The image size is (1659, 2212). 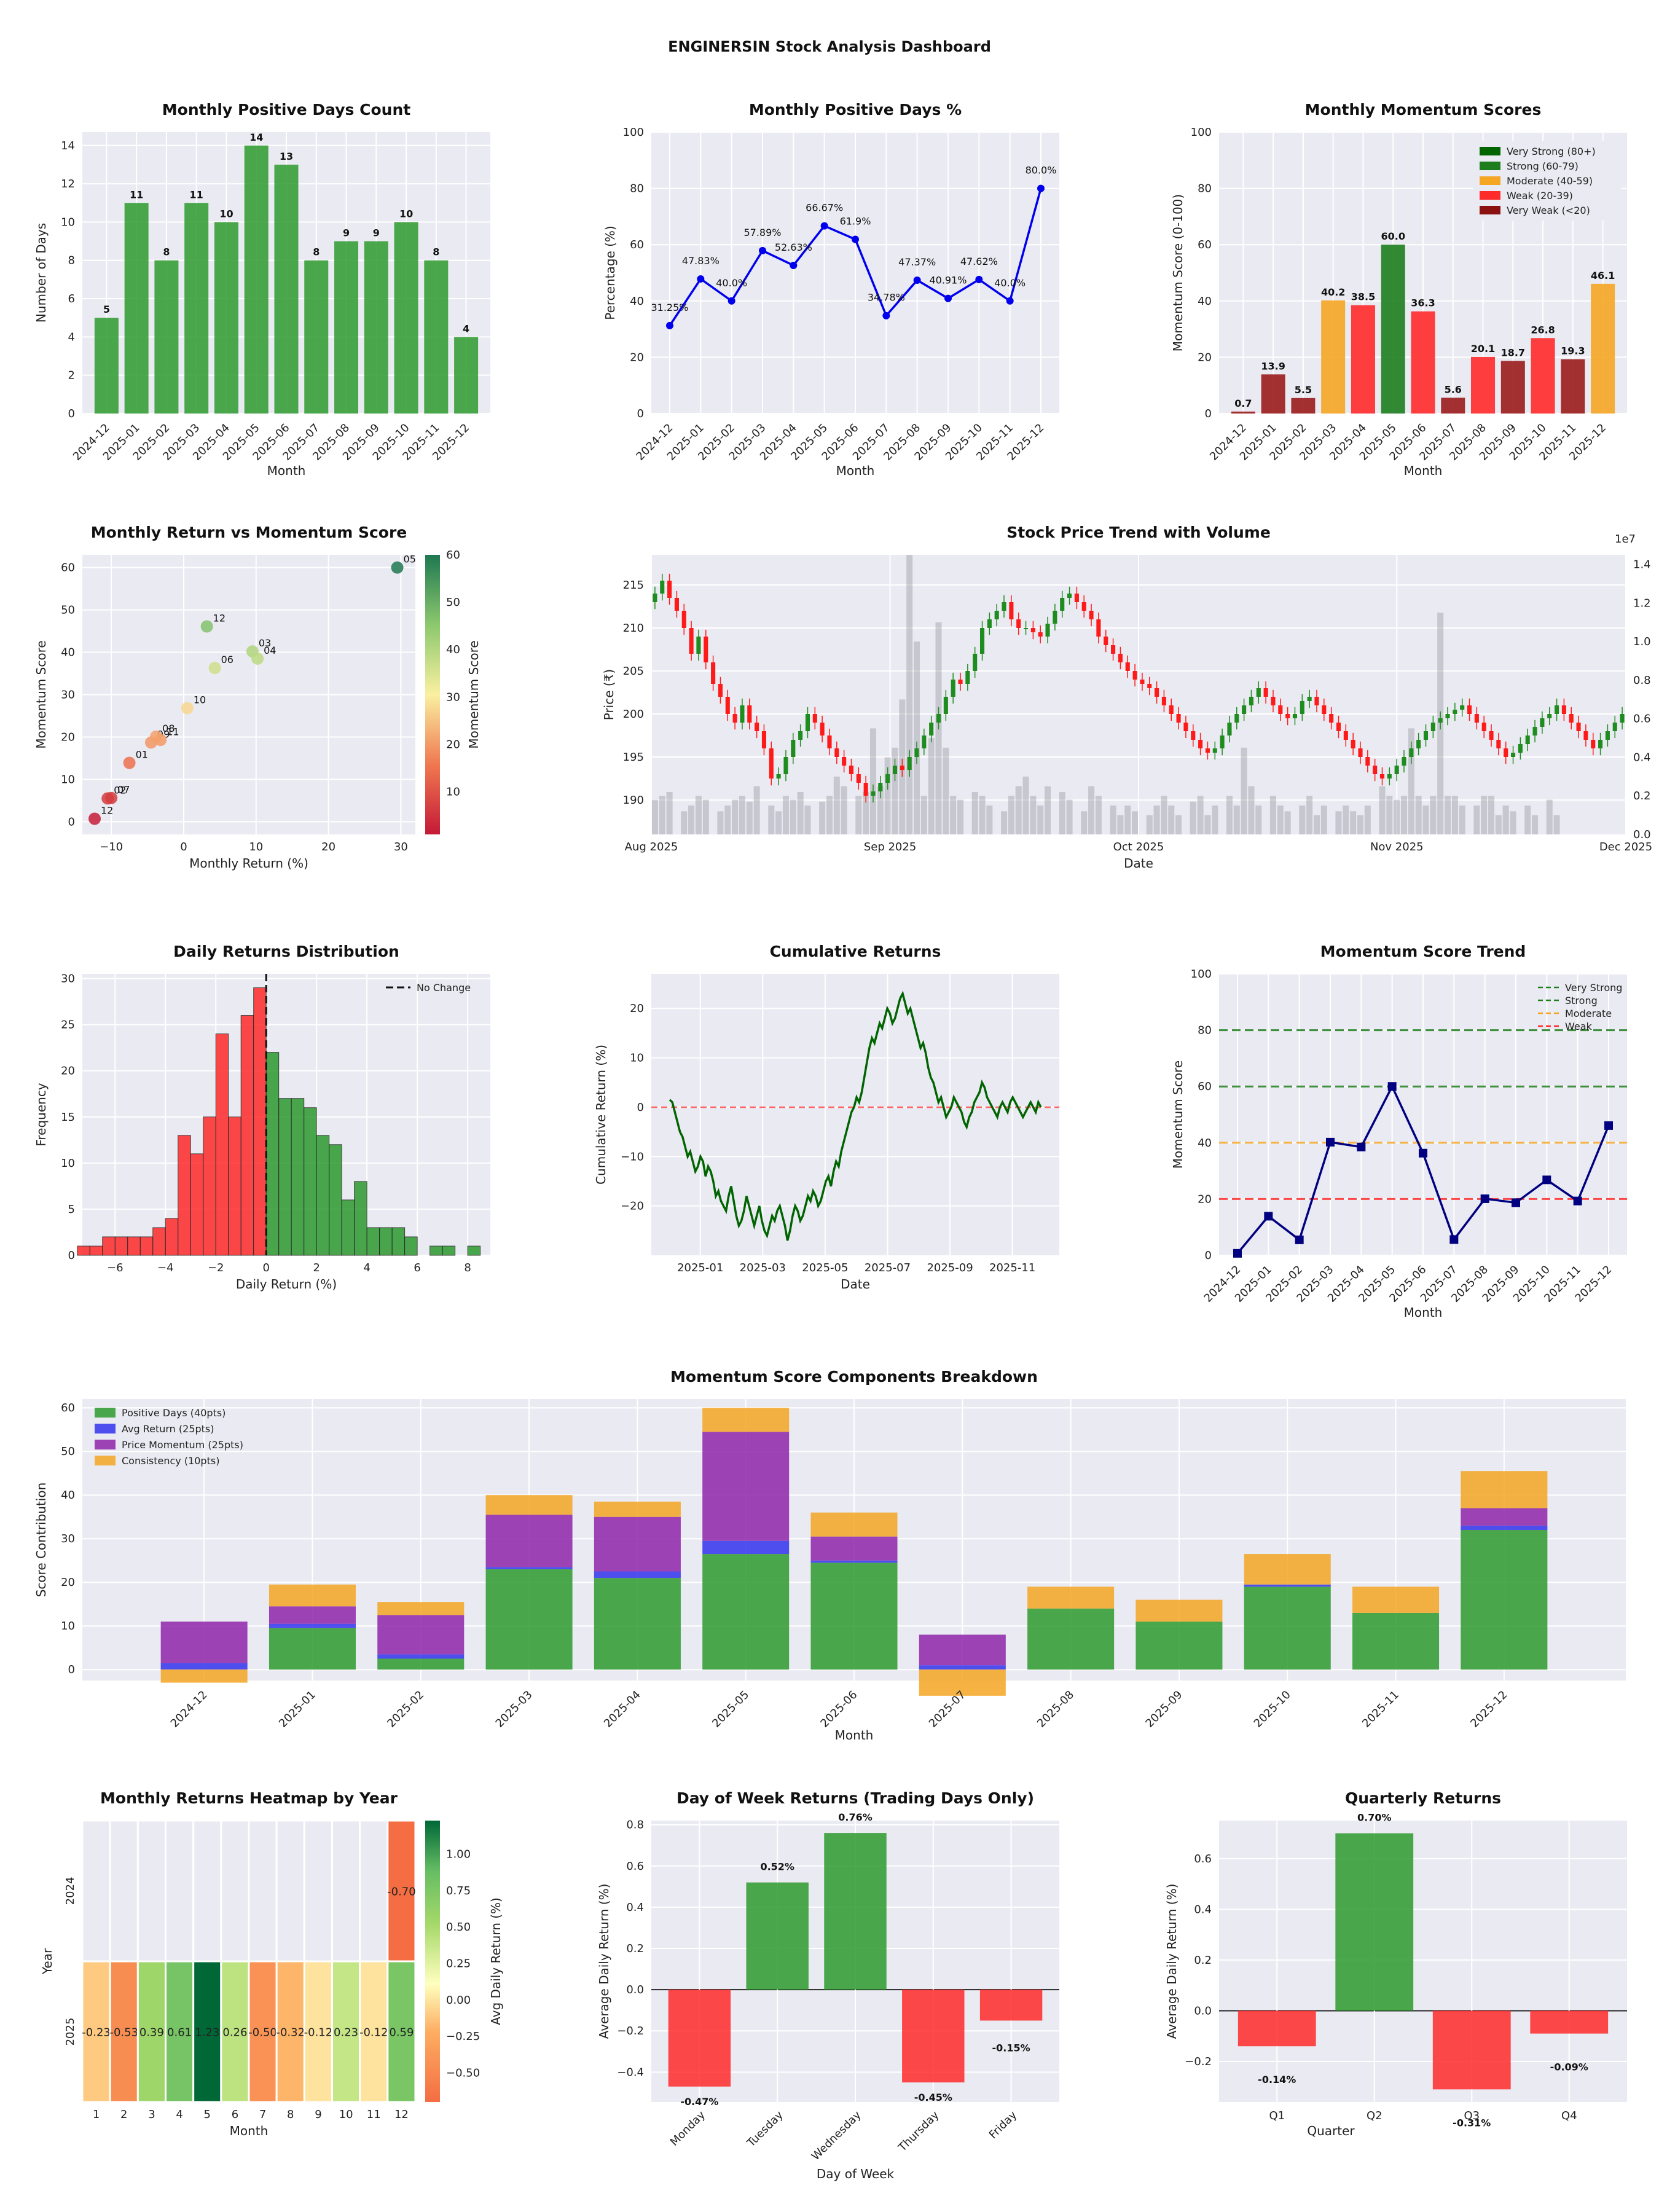 What do you see at coordinates (1374, 2115) in the screenshot?
I see `x-tick-label: Q2` at bounding box center [1374, 2115].